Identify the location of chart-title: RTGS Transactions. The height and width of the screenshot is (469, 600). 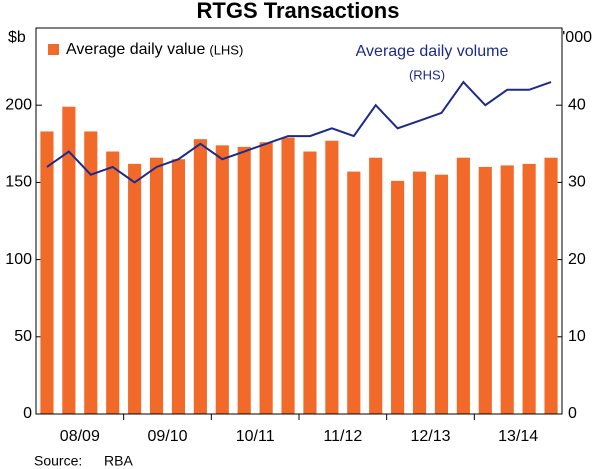
(298, 11).